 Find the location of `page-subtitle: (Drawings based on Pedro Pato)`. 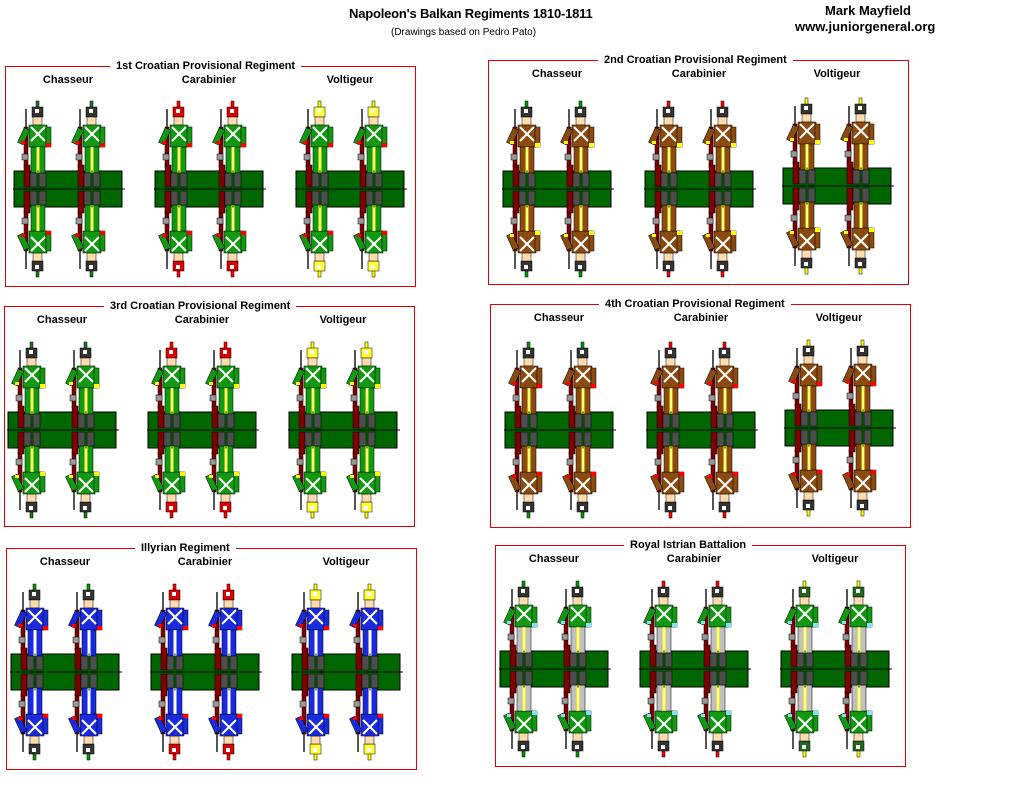

page-subtitle: (Drawings based on Pedro Pato) is located at coordinates (464, 32).